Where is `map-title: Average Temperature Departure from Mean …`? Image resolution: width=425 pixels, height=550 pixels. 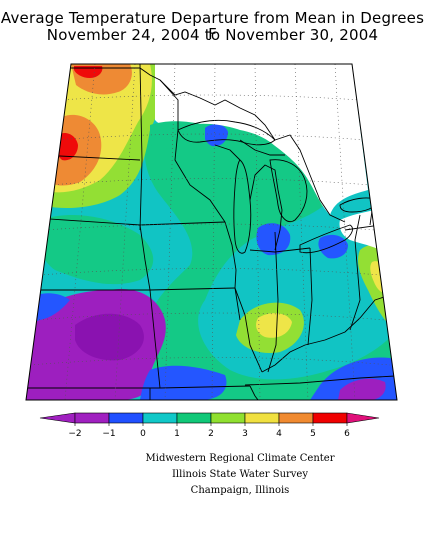
map-title: Average Temperature Departure from Mean … is located at coordinates (212, 26).